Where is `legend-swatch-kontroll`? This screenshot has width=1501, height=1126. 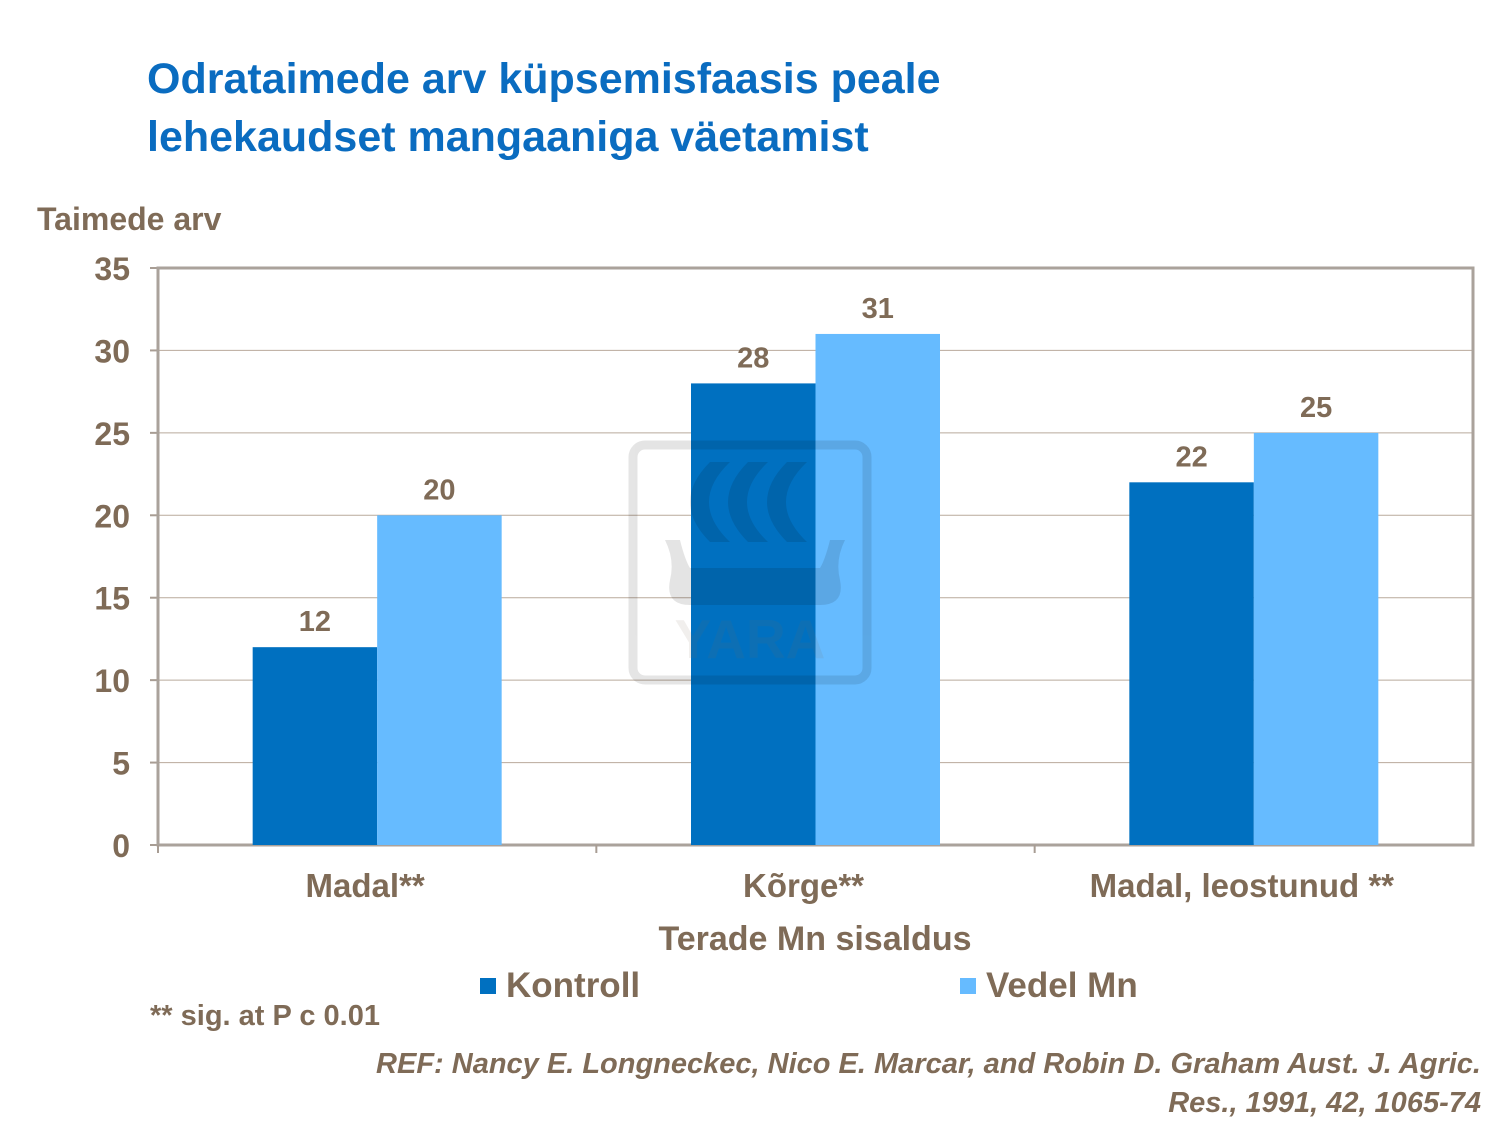 legend-swatch-kontroll is located at coordinates (488, 986).